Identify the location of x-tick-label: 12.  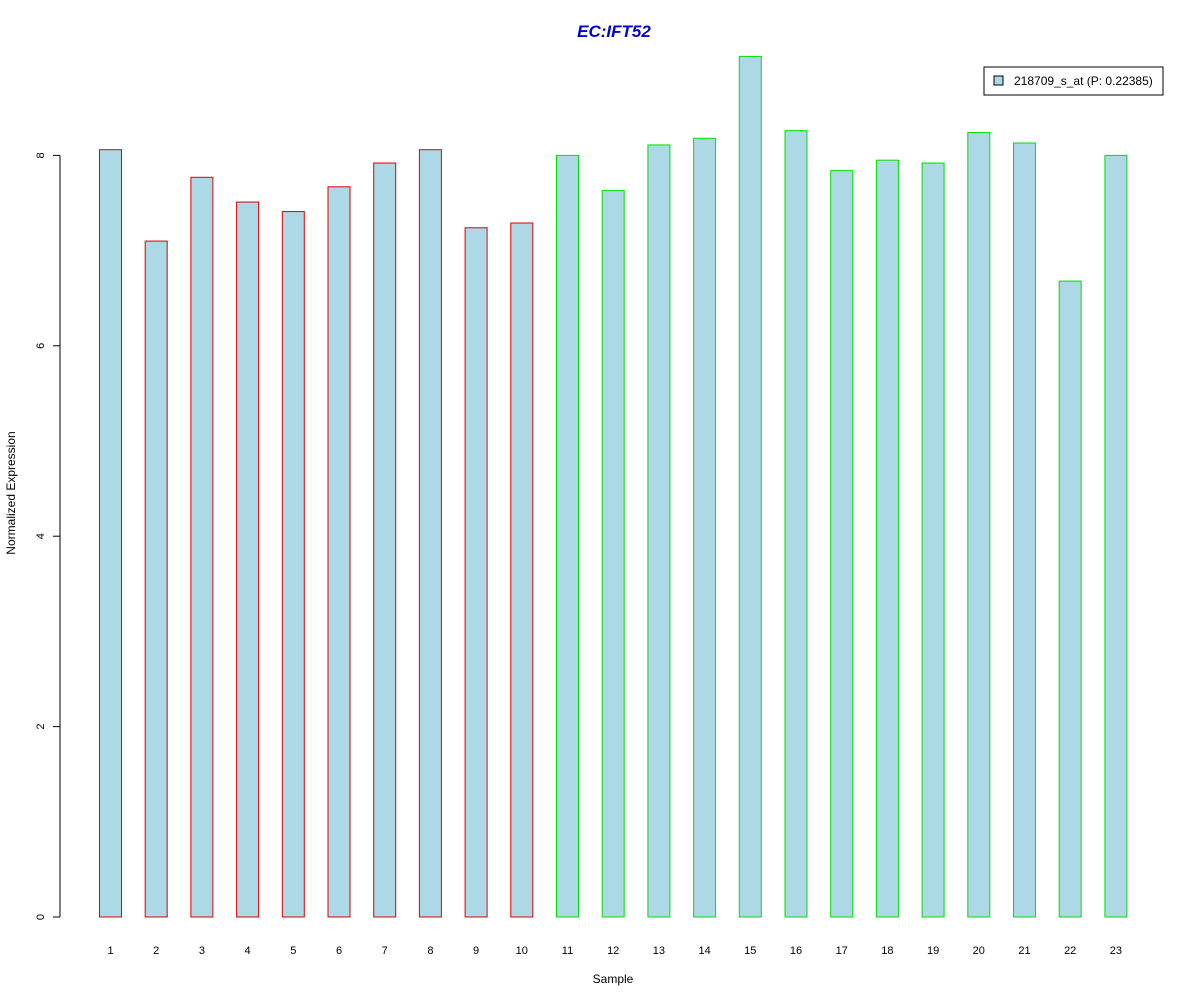
(613, 951).